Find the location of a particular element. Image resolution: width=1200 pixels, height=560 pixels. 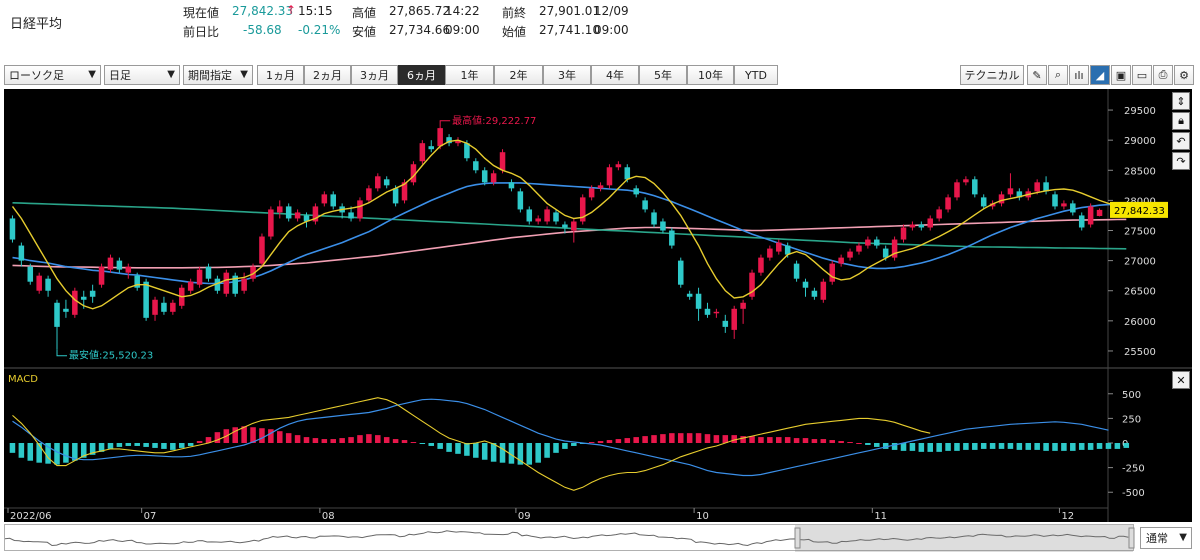

period-5y: 5年 is located at coordinates (663, 75).